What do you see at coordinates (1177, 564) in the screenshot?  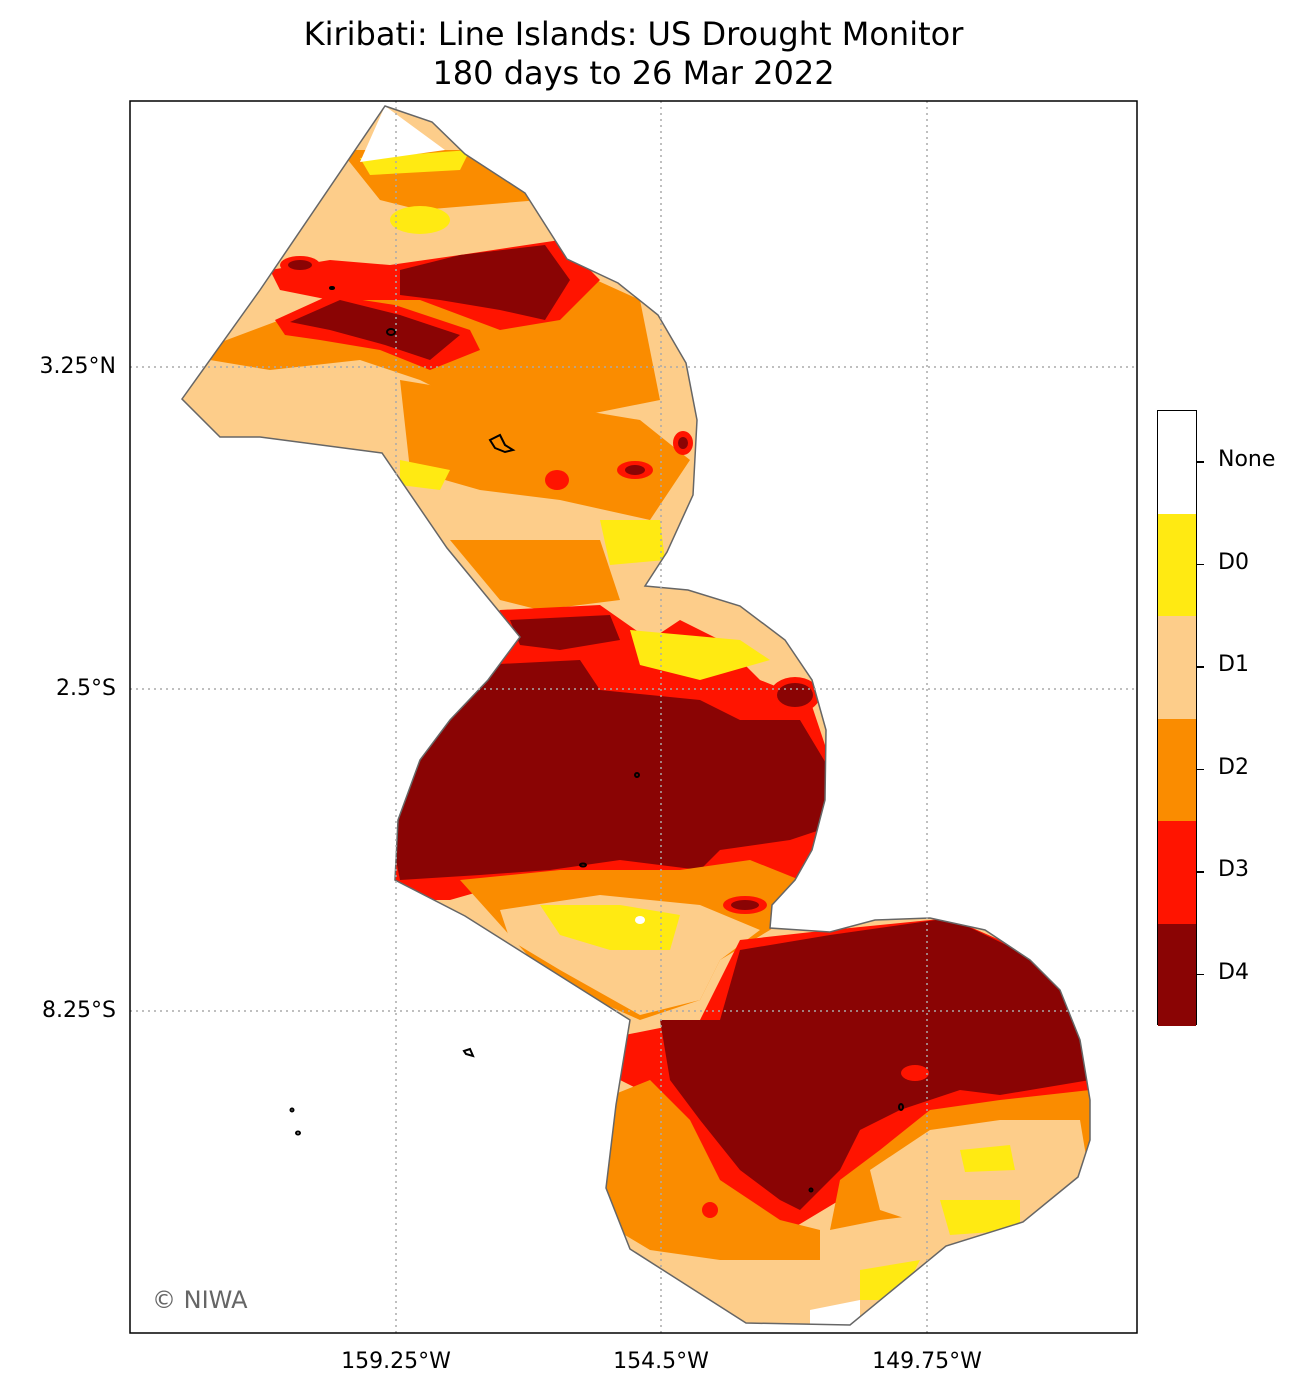 I see `legend-swatch-d0` at bounding box center [1177, 564].